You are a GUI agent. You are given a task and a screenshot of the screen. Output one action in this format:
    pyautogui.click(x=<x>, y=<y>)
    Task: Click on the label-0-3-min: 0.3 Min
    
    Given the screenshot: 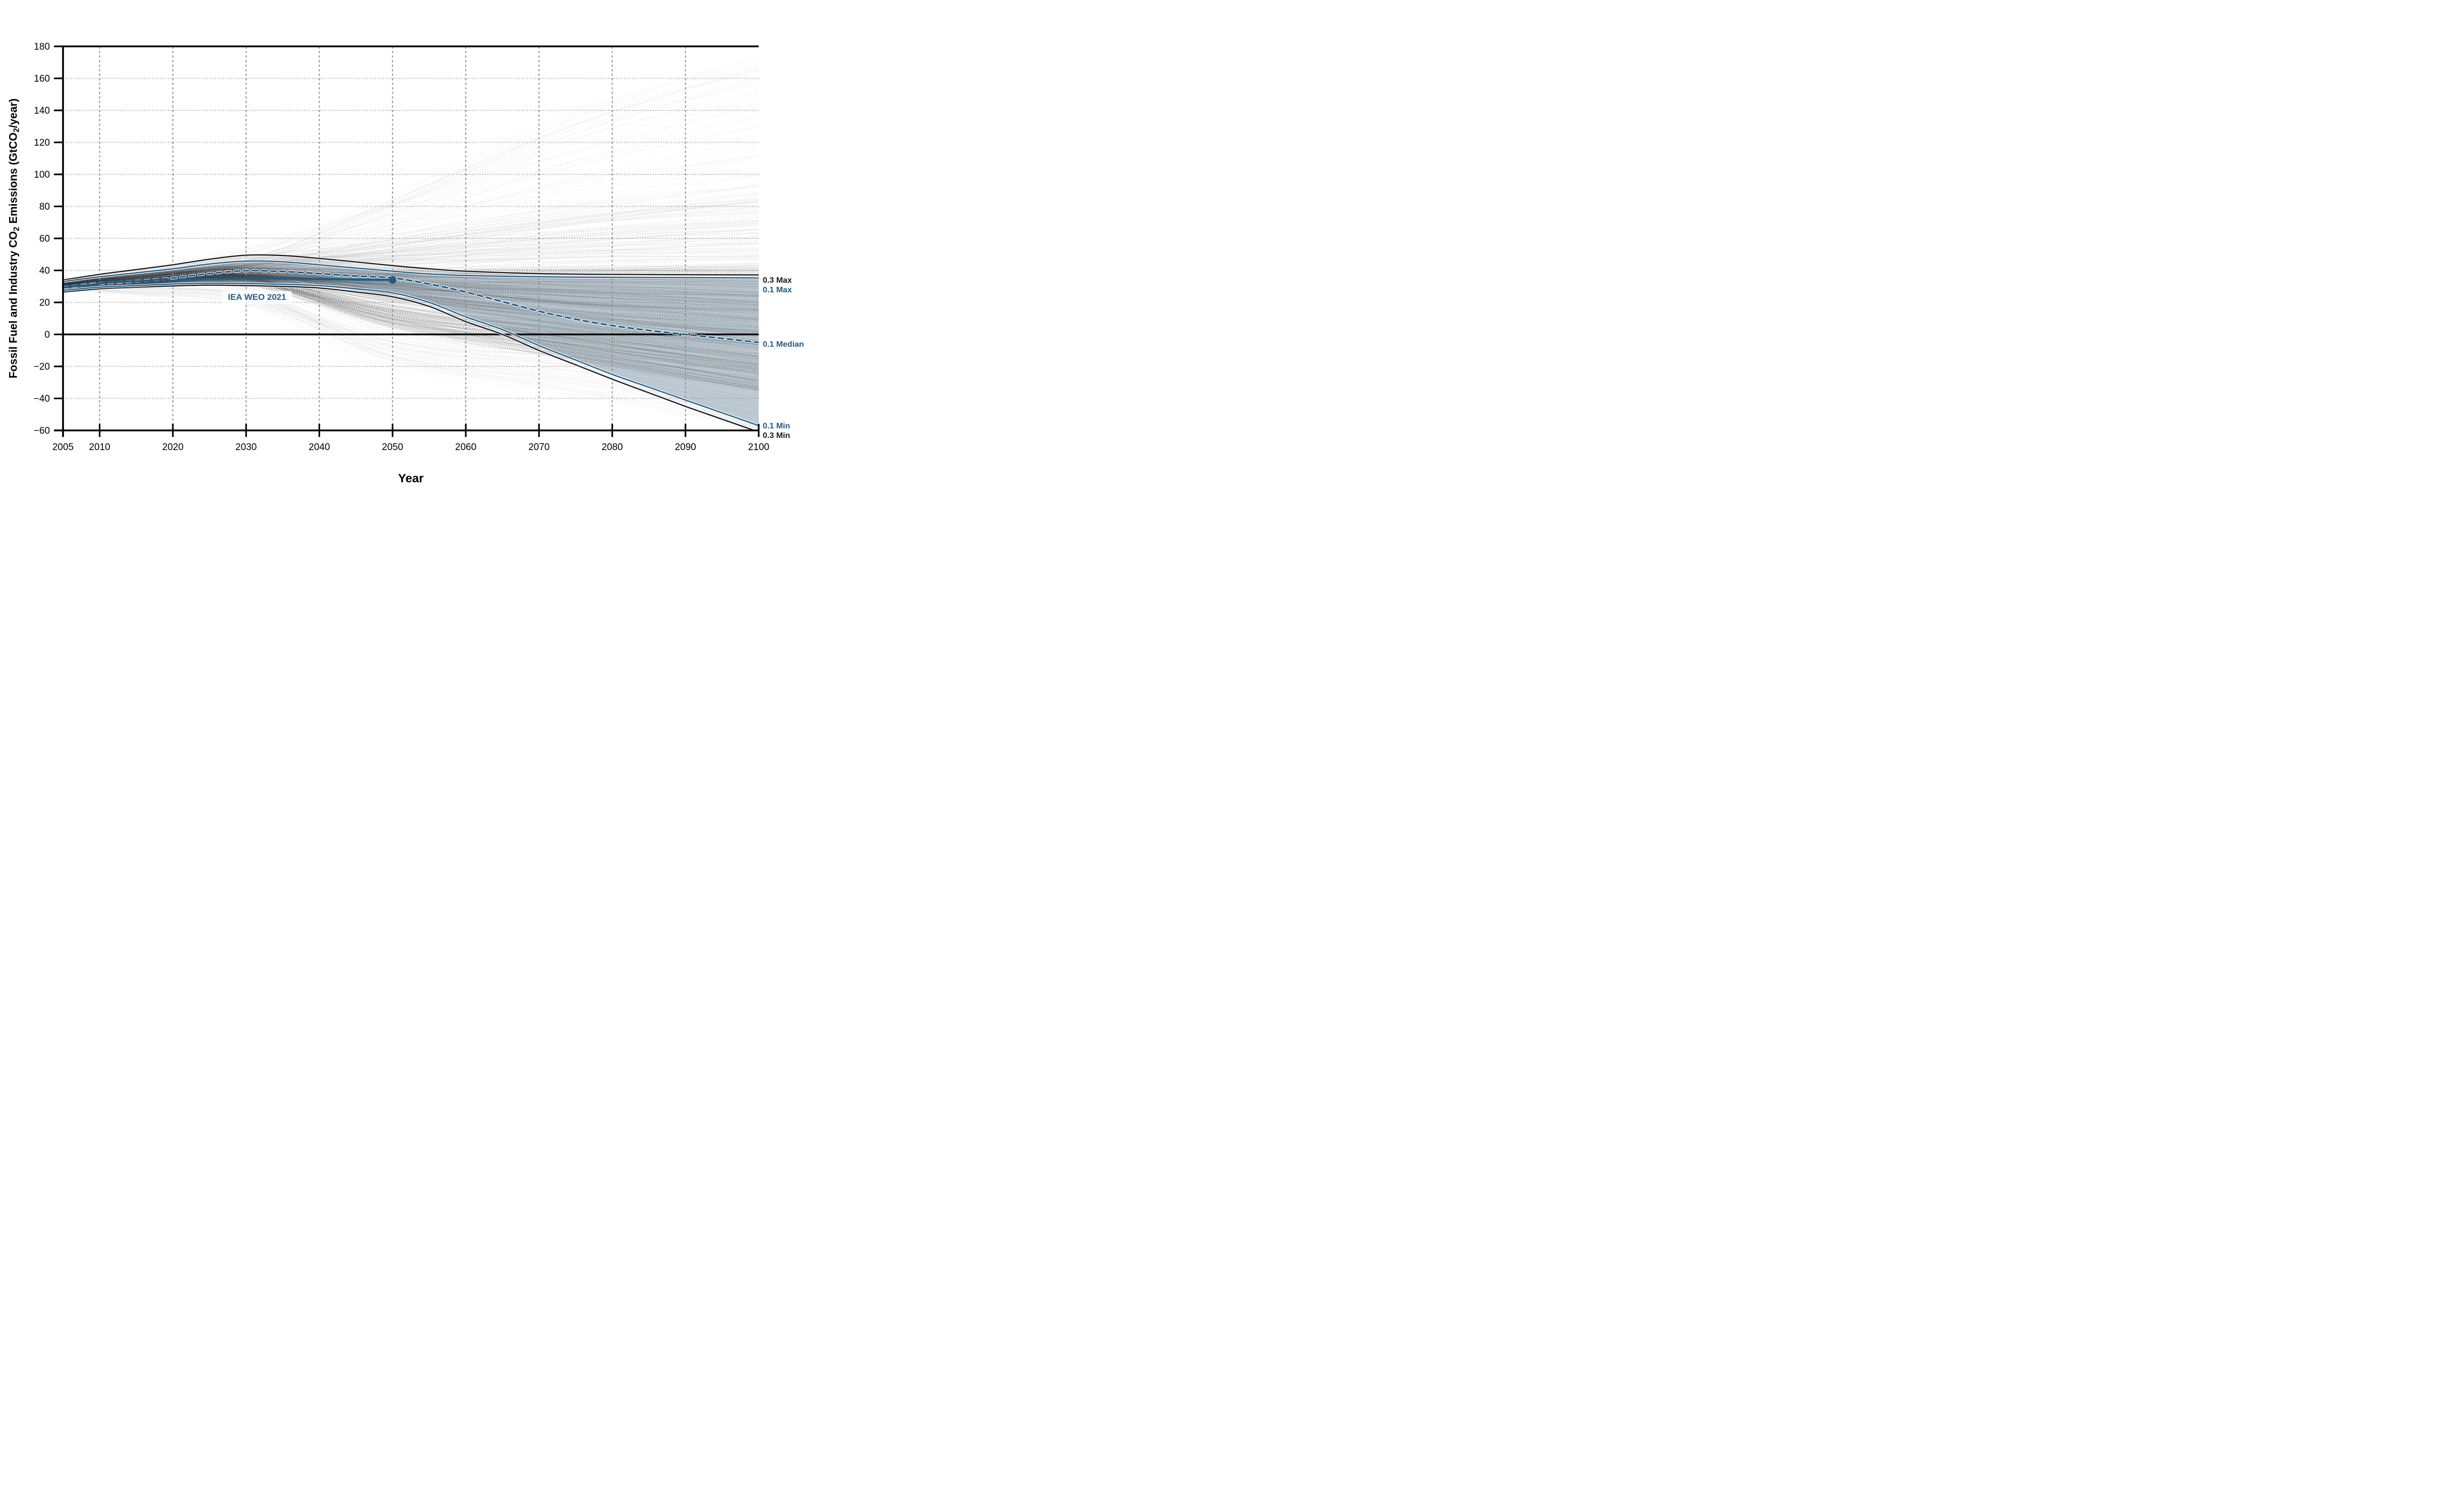 What is the action you would take?
    pyautogui.click(x=776, y=435)
    